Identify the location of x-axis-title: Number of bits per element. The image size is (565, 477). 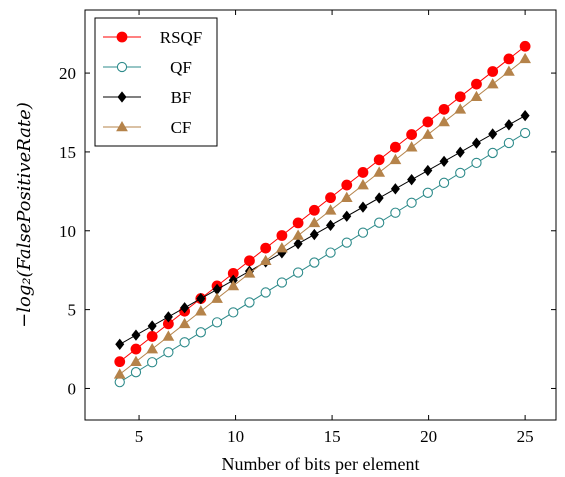
(321, 464).